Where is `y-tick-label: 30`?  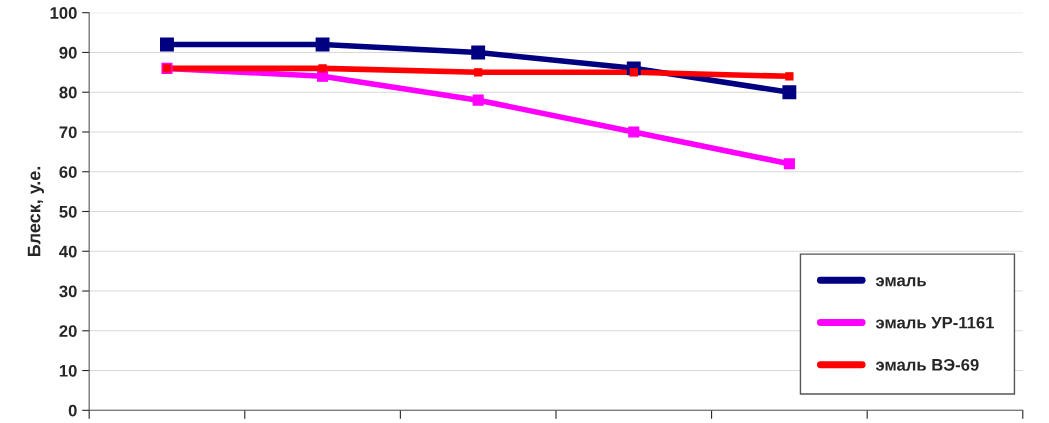 y-tick-label: 30 is located at coordinates (68, 291).